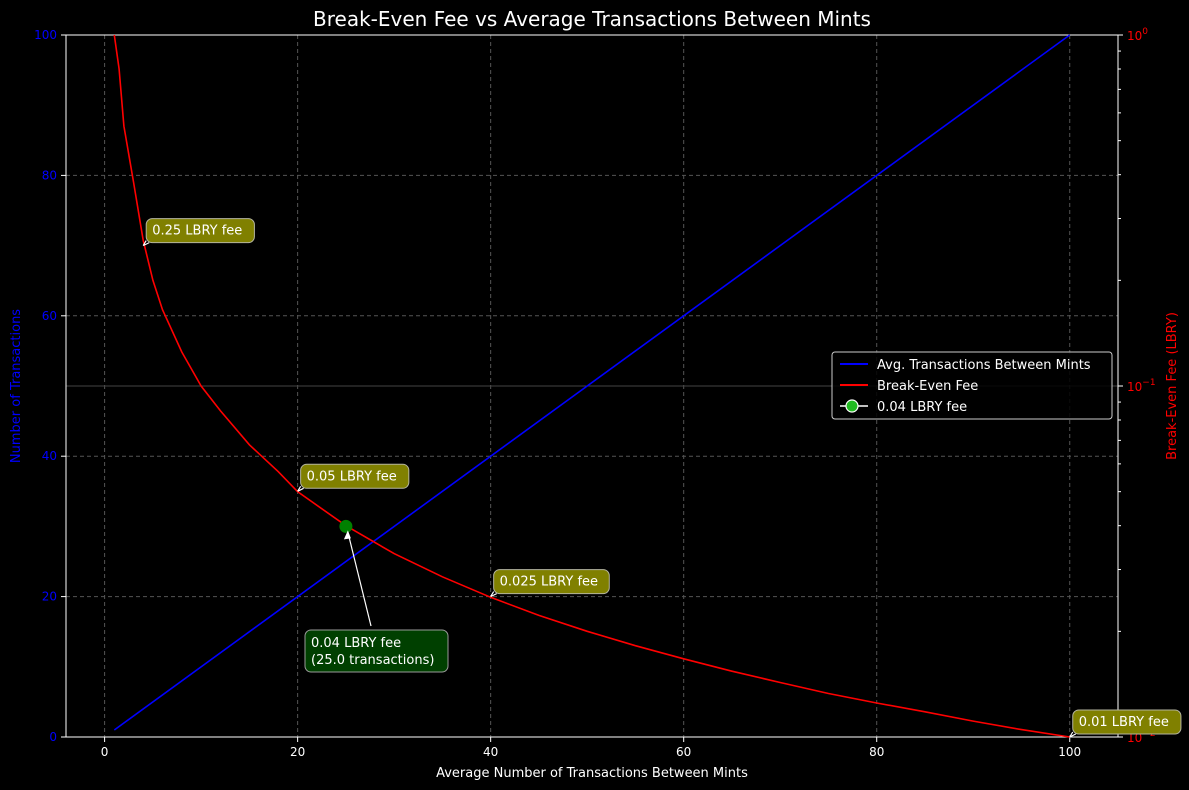 This screenshot has width=1189, height=790. Describe the element at coordinates (49, 316) in the screenshot. I see `y-tick-label-left: 60` at that location.